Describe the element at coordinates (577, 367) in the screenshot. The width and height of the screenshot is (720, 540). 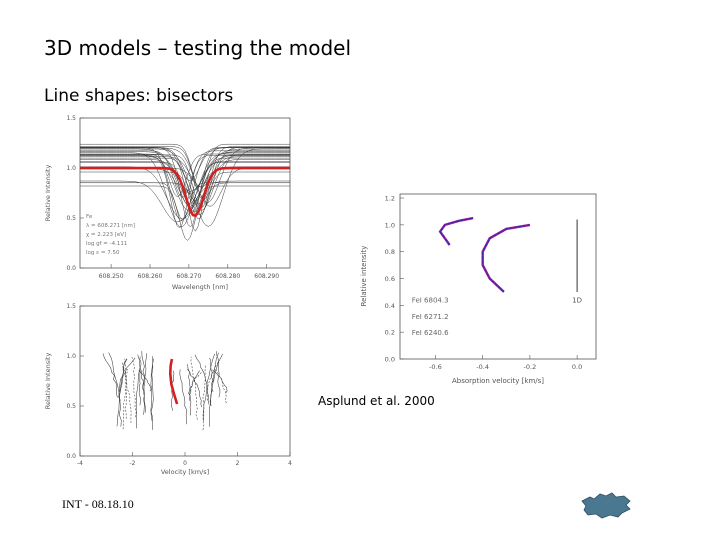
I see `x-tick-label: 0.0` at that location.